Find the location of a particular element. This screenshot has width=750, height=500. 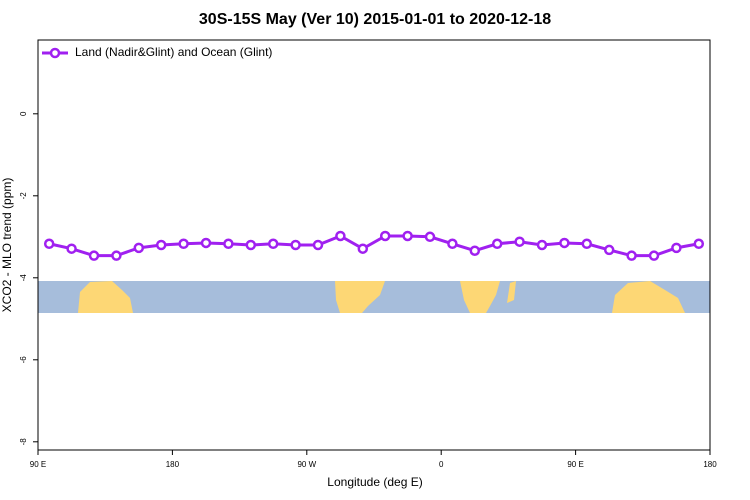

legend-label: Land (Nadir&Glint) and Ocean (Glint) is located at coordinates (173, 52).